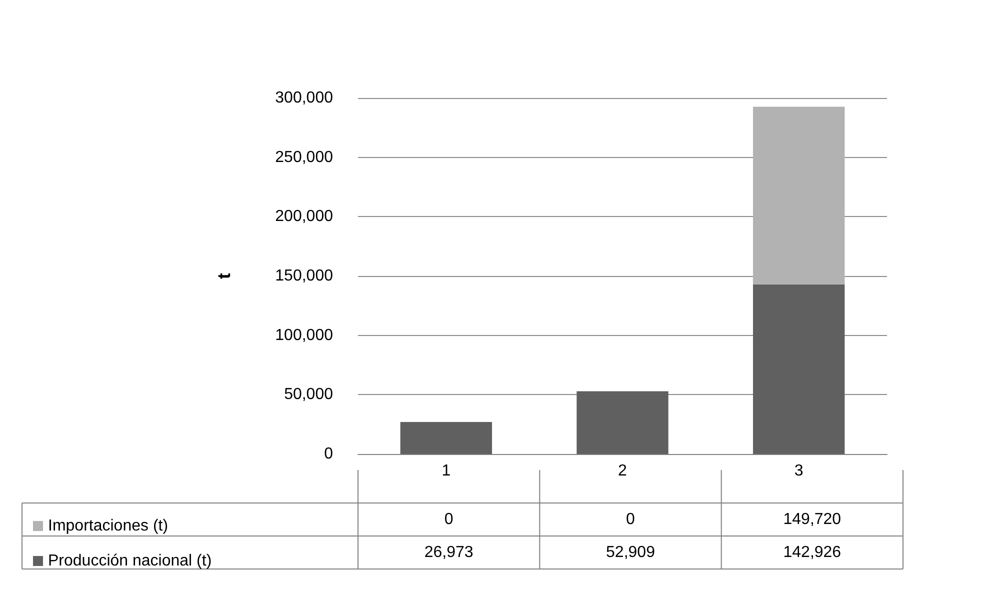 Image resolution: width=987 pixels, height=611 pixels. I want to click on data-label: 26,973, so click(449, 552).